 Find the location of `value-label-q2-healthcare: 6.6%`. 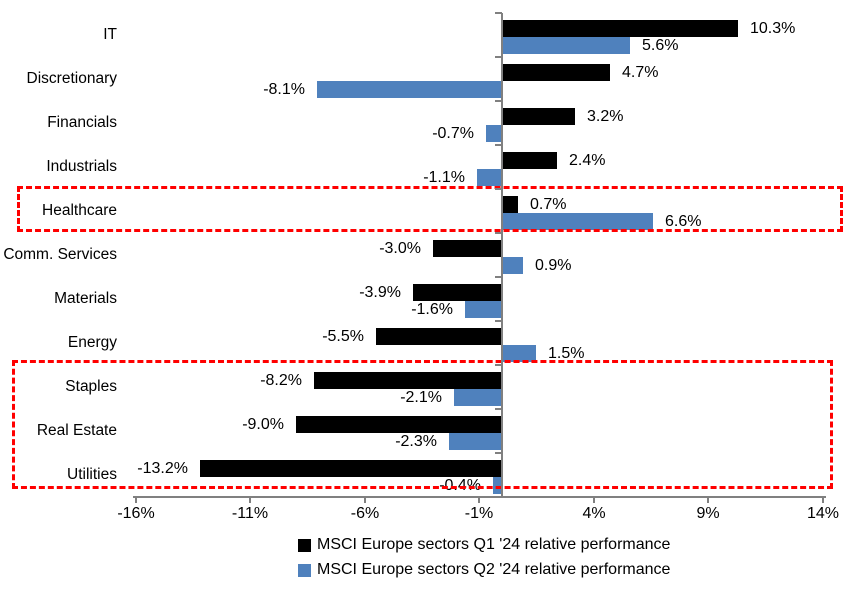

value-label-q2-healthcare: 6.6% is located at coordinates (683, 221).